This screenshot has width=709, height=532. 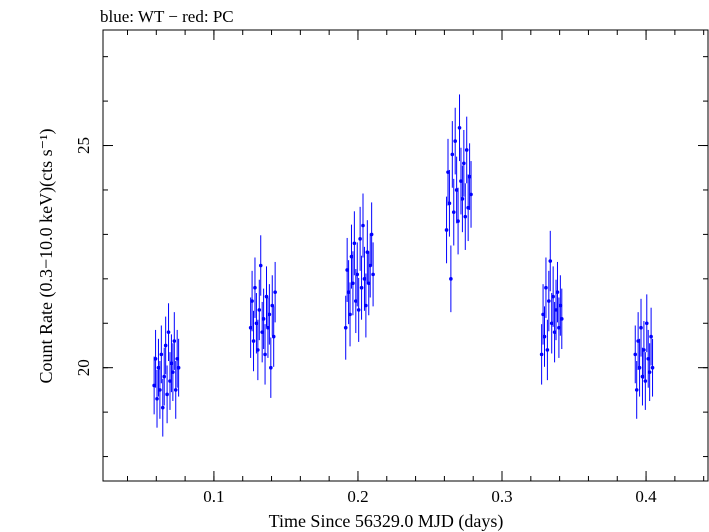 I want to click on x-tick-label: 0.3, so click(x=501, y=496).